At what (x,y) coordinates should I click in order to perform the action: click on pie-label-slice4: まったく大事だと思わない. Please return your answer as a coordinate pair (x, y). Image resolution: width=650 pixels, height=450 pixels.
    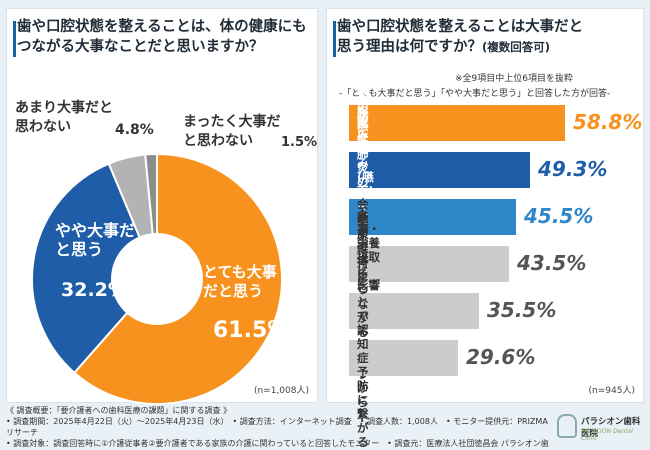
    Looking at the image, I should click on (233, 132).